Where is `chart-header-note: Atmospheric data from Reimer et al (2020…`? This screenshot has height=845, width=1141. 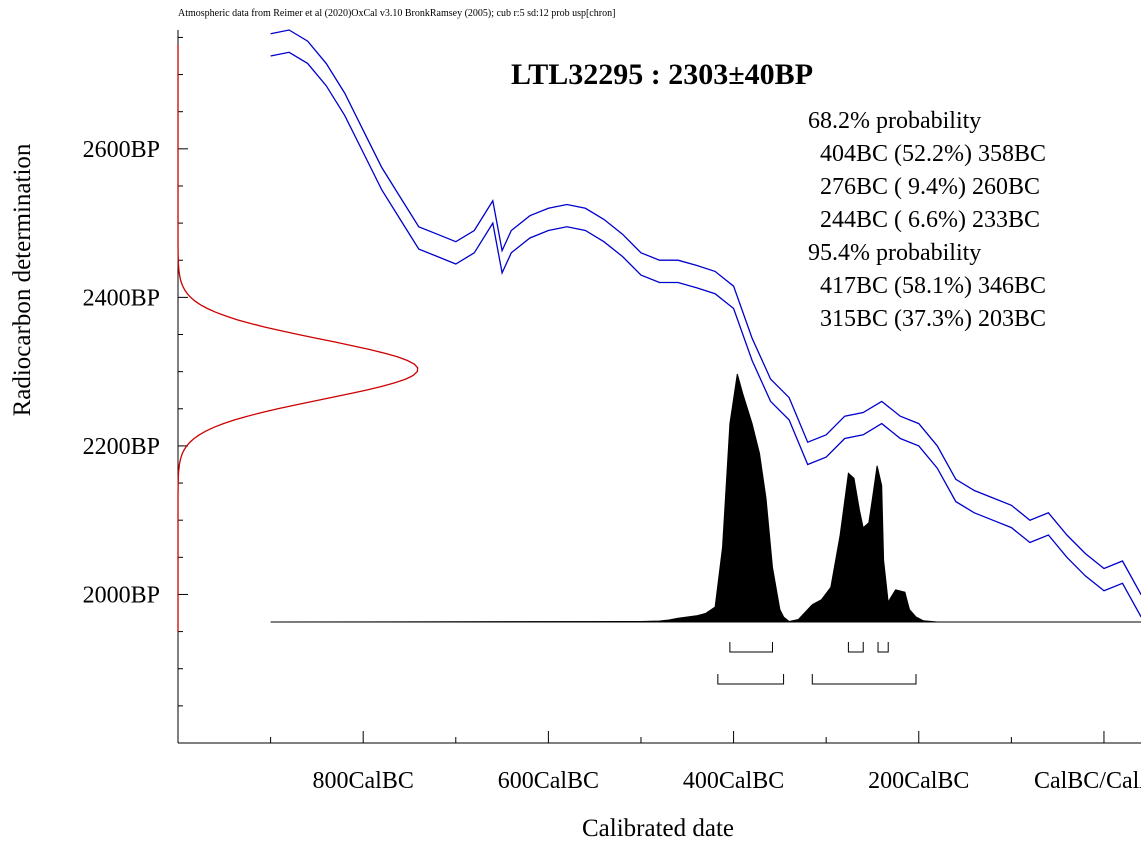
chart-header-note: Atmospheric data from Reimer et al (2020… is located at coordinates (396, 13).